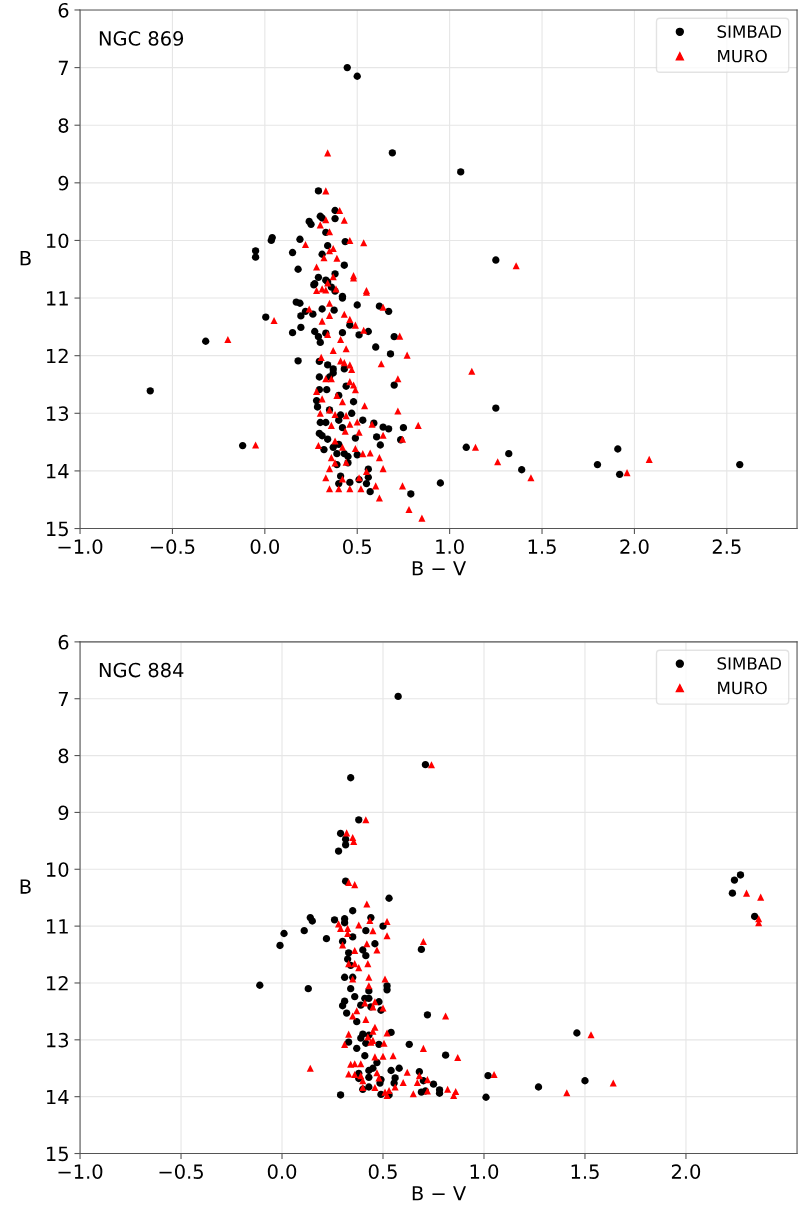  I want to click on annotation: NGC 884, so click(141, 670).